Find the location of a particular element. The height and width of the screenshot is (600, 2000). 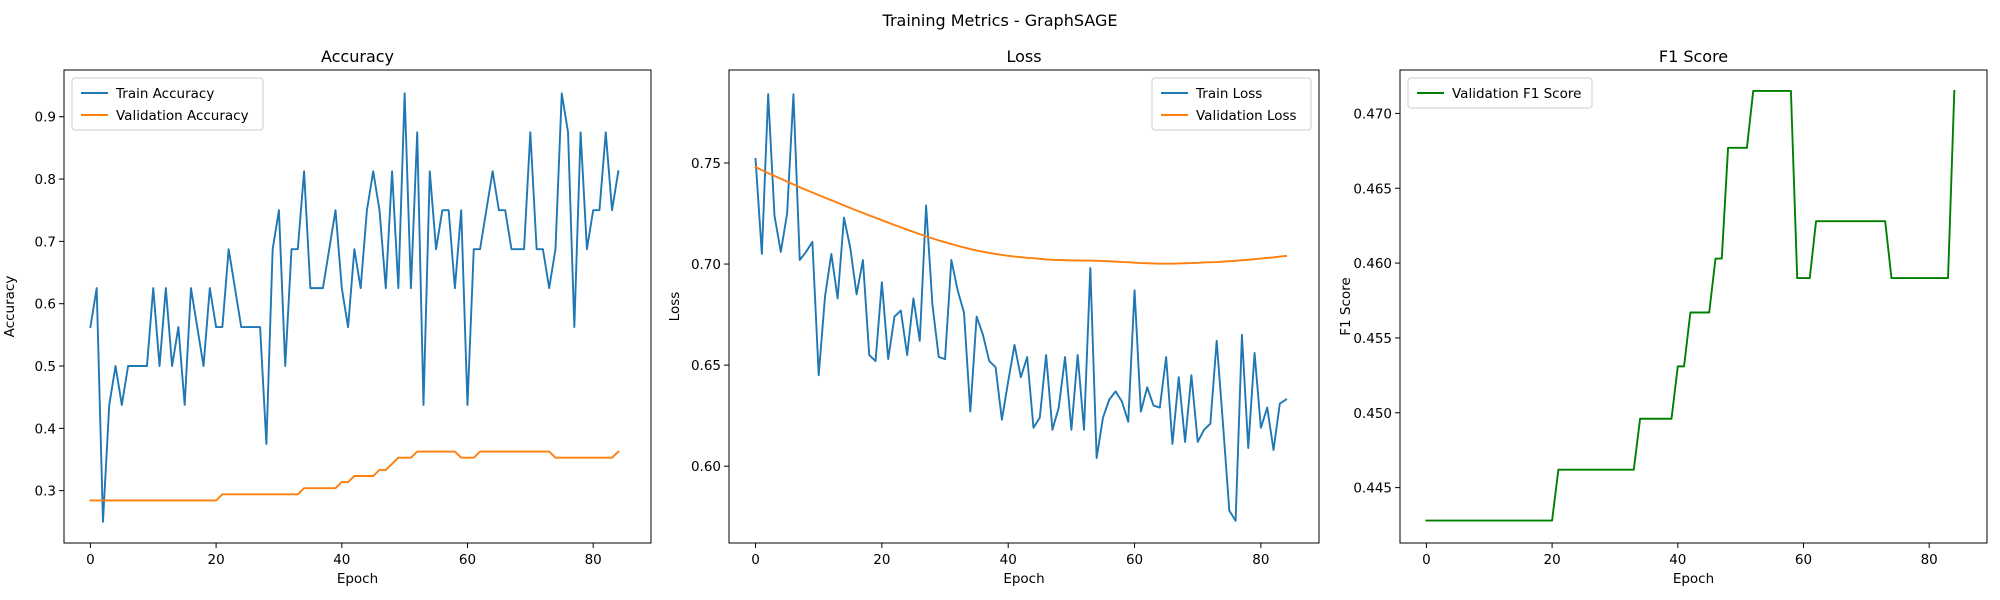

loss-xtick-label: 20 is located at coordinates (881, 560).